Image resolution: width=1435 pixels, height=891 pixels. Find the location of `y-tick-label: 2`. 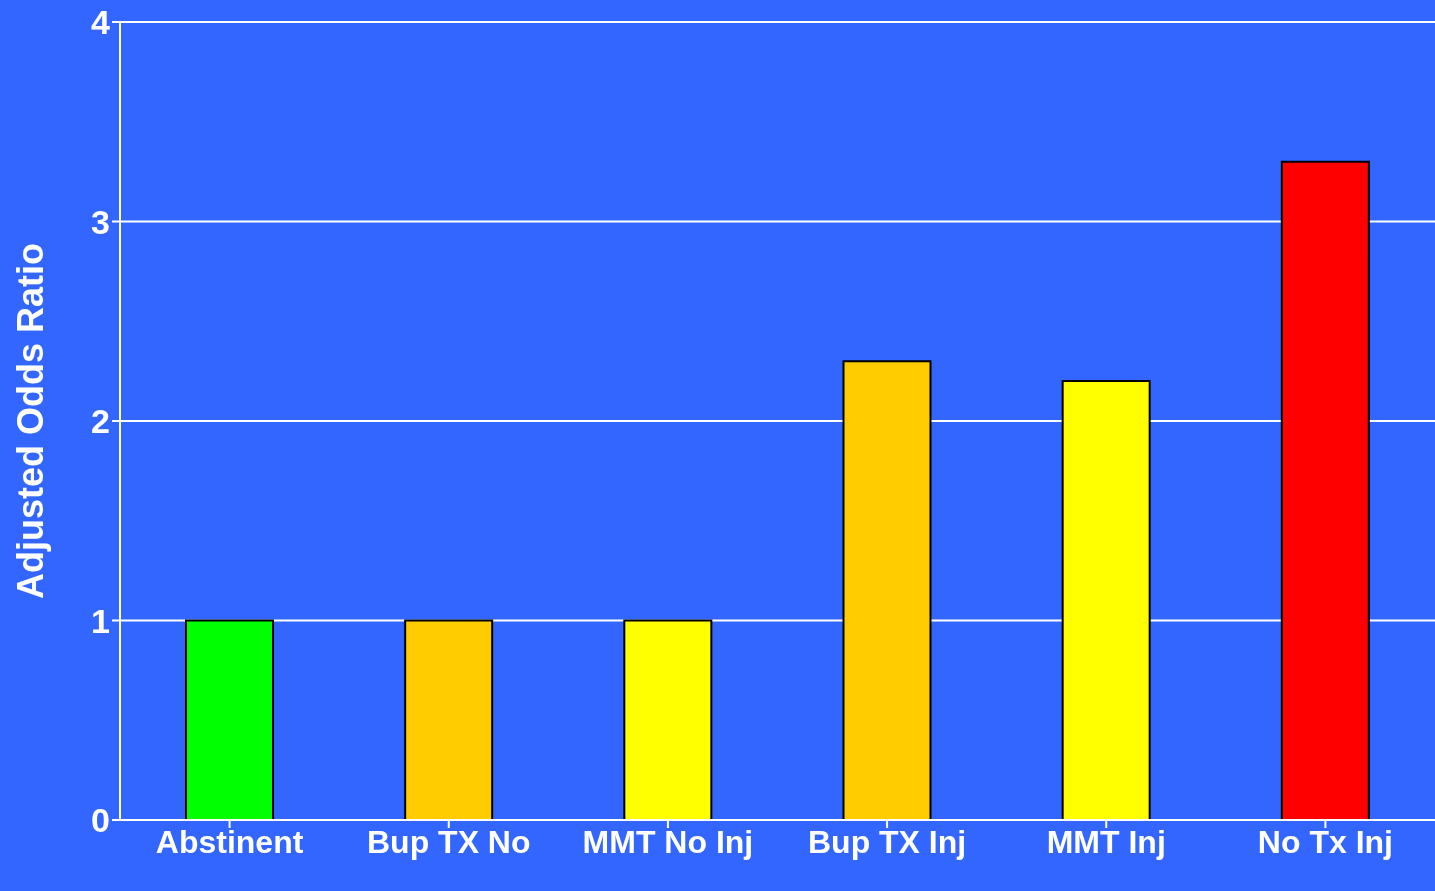

y-tick-label: 2 is located at coordinates (100, 421).